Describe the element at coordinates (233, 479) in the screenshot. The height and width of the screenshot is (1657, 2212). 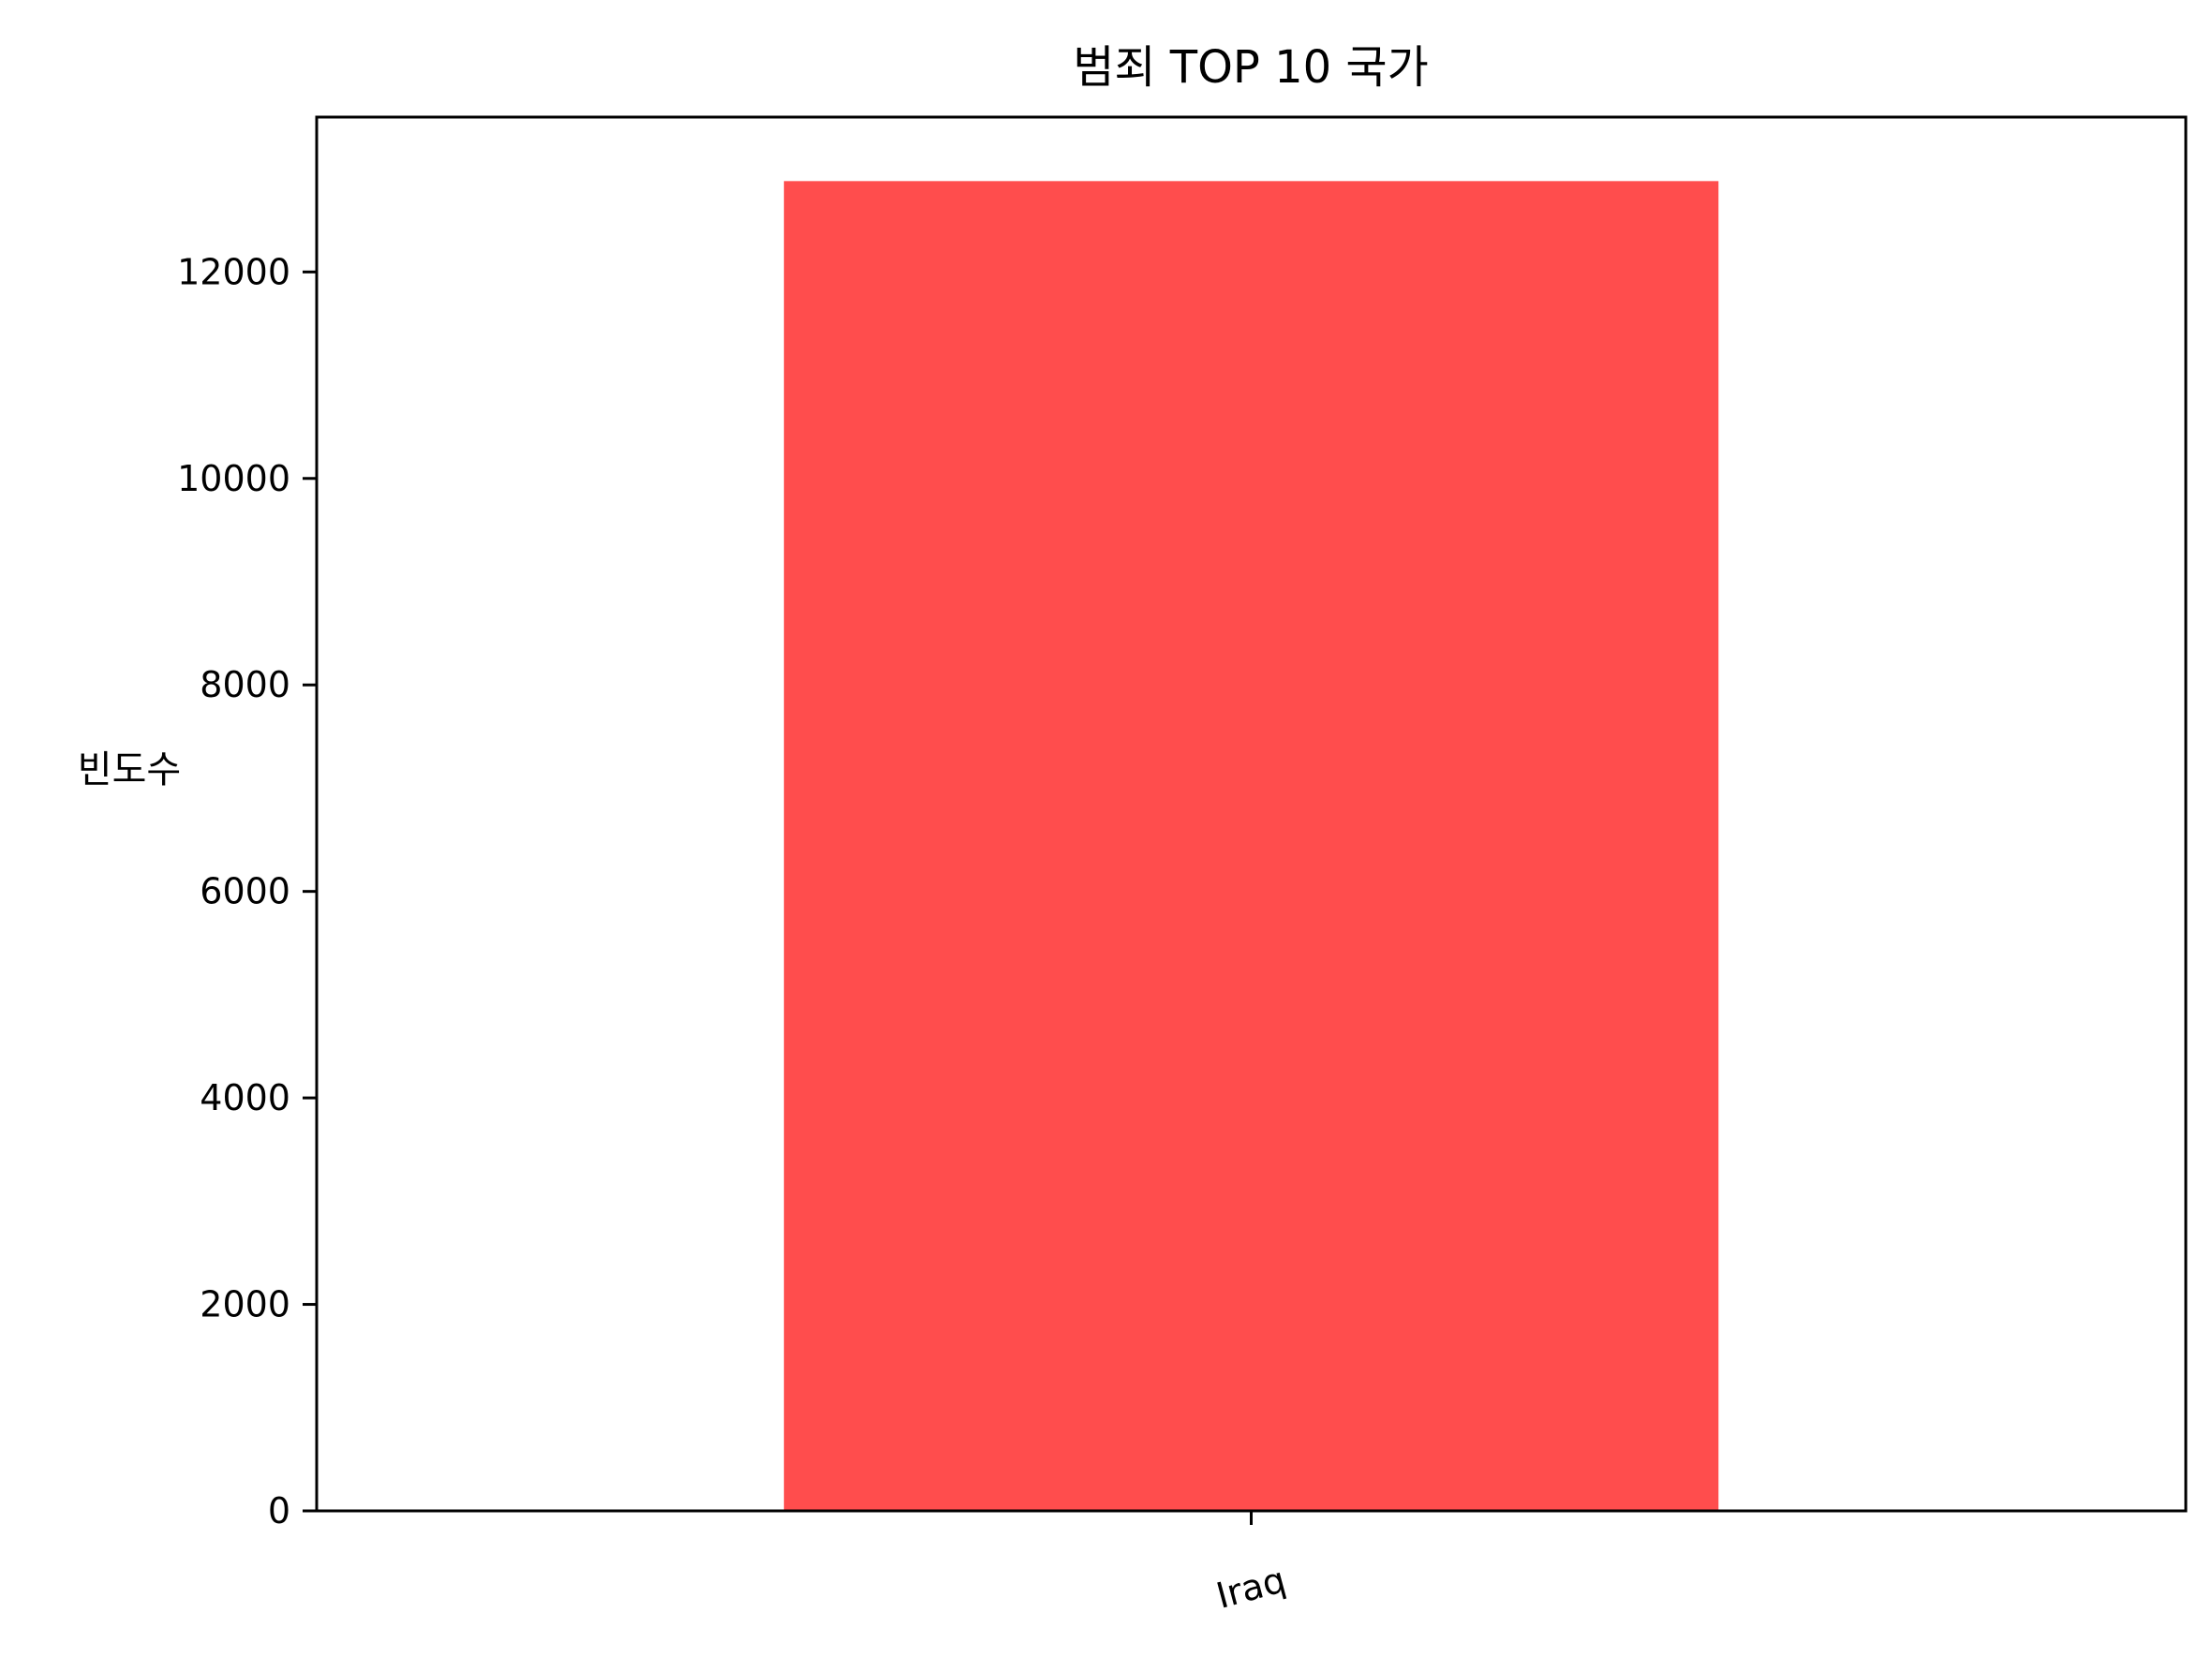
I see `y-tick-label: 10000` at that location.